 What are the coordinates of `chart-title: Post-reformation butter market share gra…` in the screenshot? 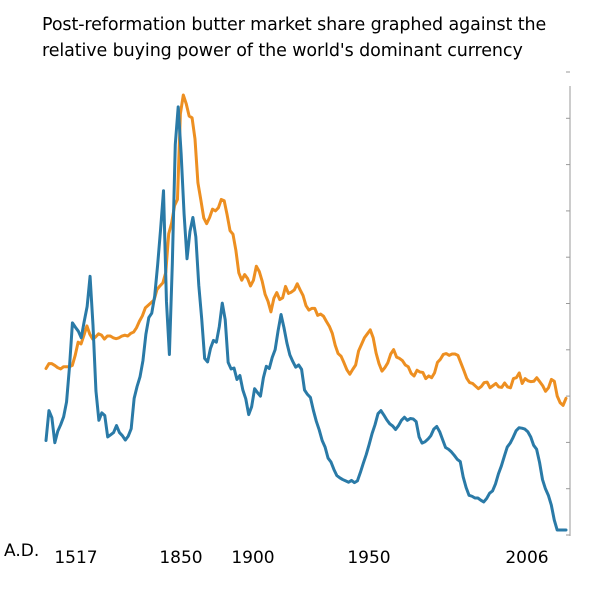 It's located at (312, 38).